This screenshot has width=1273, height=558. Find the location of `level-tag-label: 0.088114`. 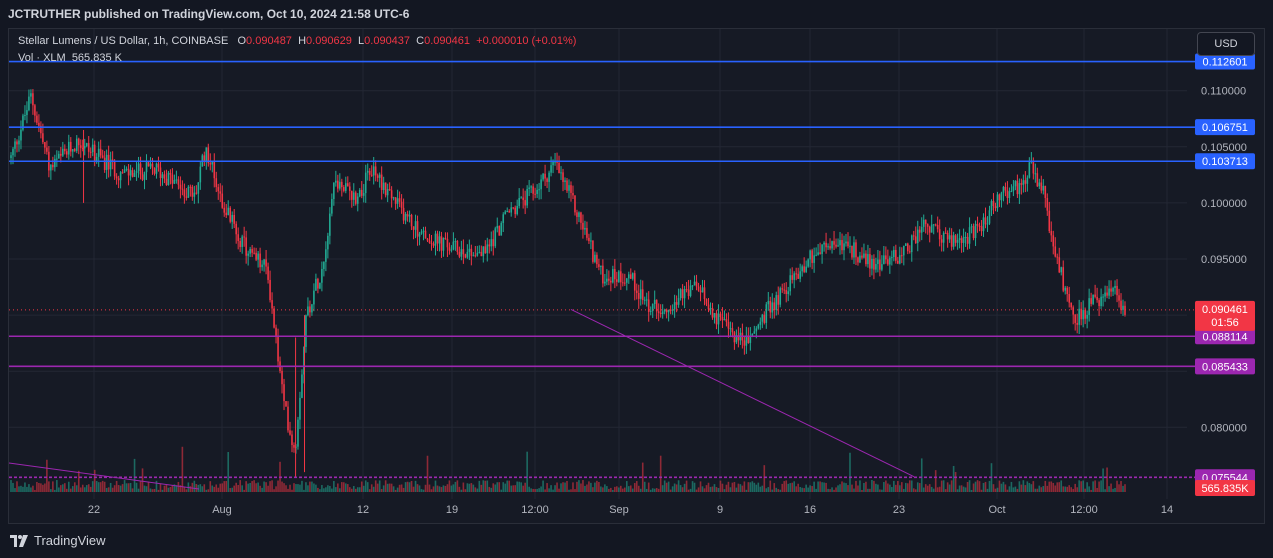

level-tag-label: 0.088114 is located at coordinates (1224, 337).